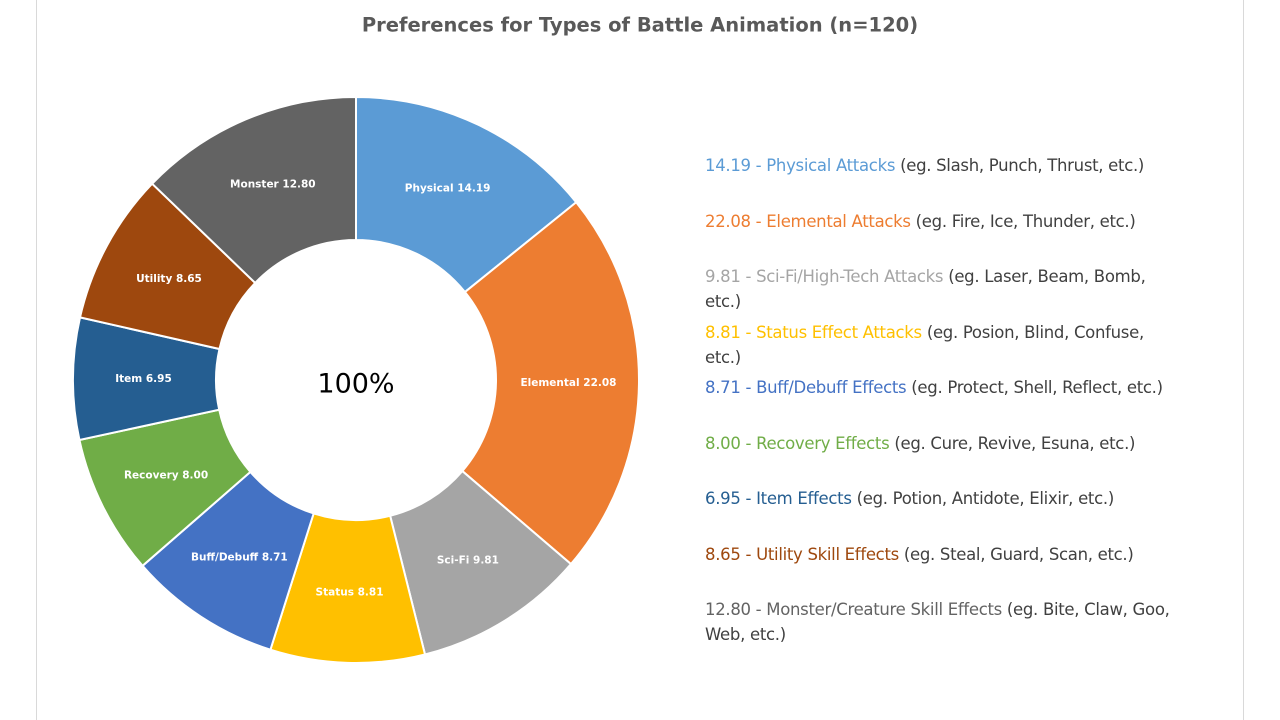 This screenshot has width=1280, height=720. What do you see at coordinates (273, 184) in the screenshot?
I see `slice-label: Monster 12.80` at bounding box center [273, 184].